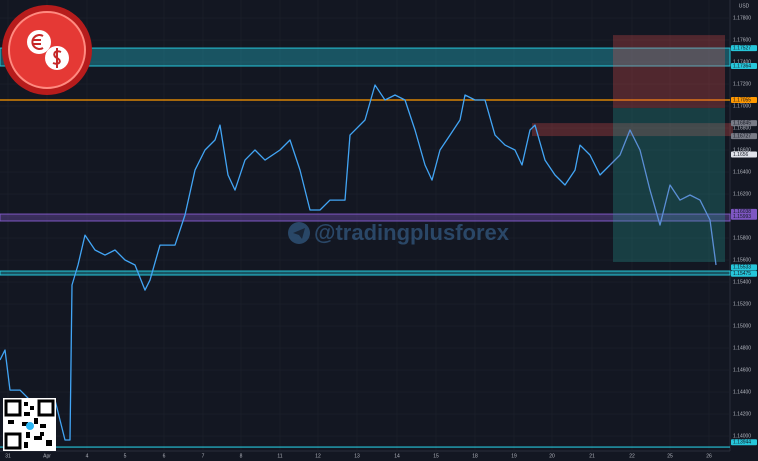 This screenshot has width=758, height=461. What do you see at coordinates (552, 456) in the screenshot?
I see `x-tick-label: 20` at bounding box center [552, 456].